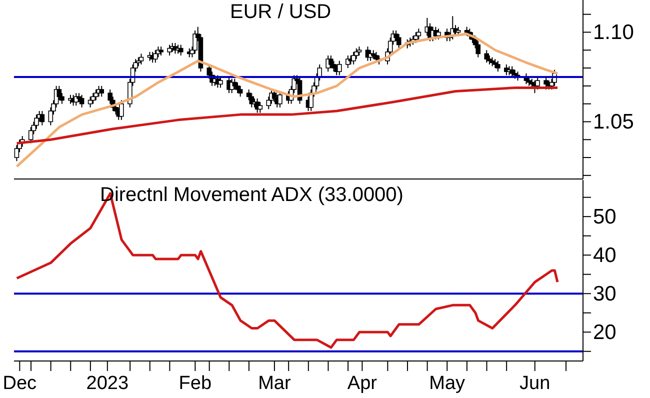 This screenshot has height=398, width=650. I want to click on x-tick-label: 2023, so click(107, 383).